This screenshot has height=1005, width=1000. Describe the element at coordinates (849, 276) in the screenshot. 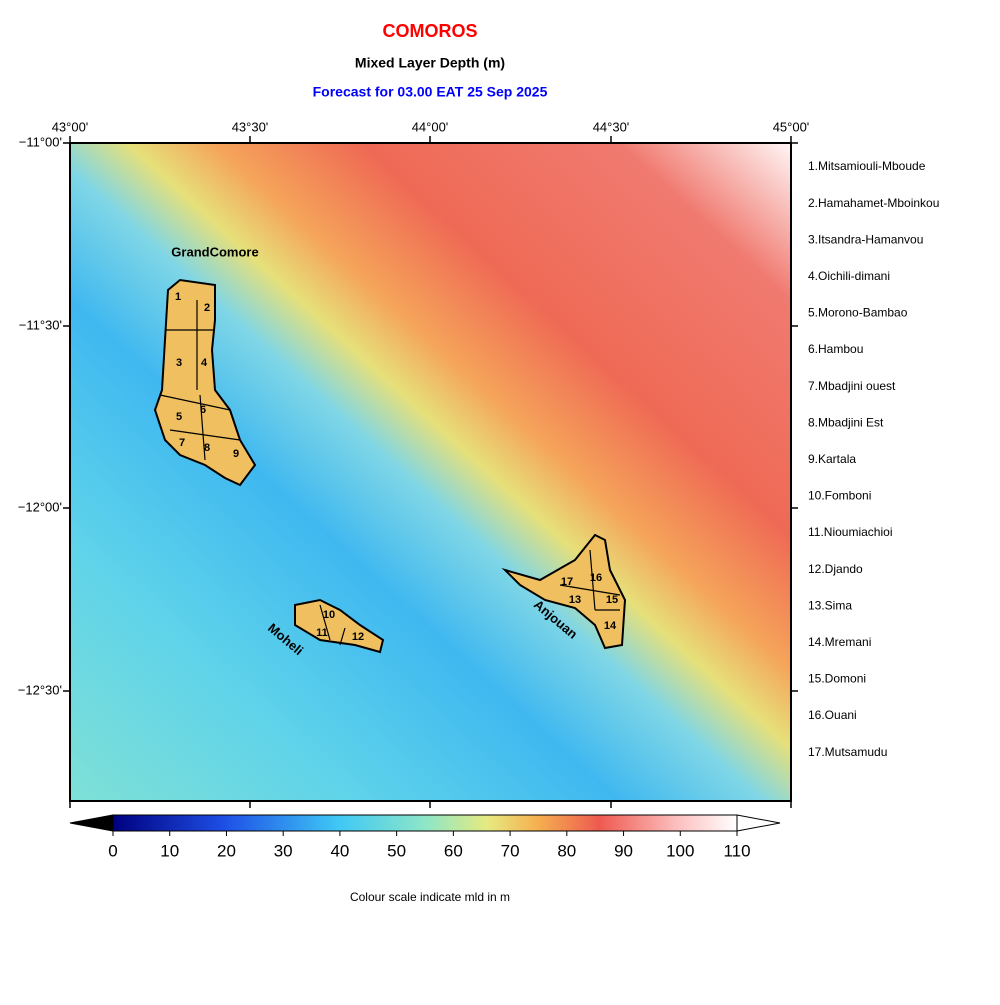

I see `legend-item: 4.Oichili-dimani` at that location.